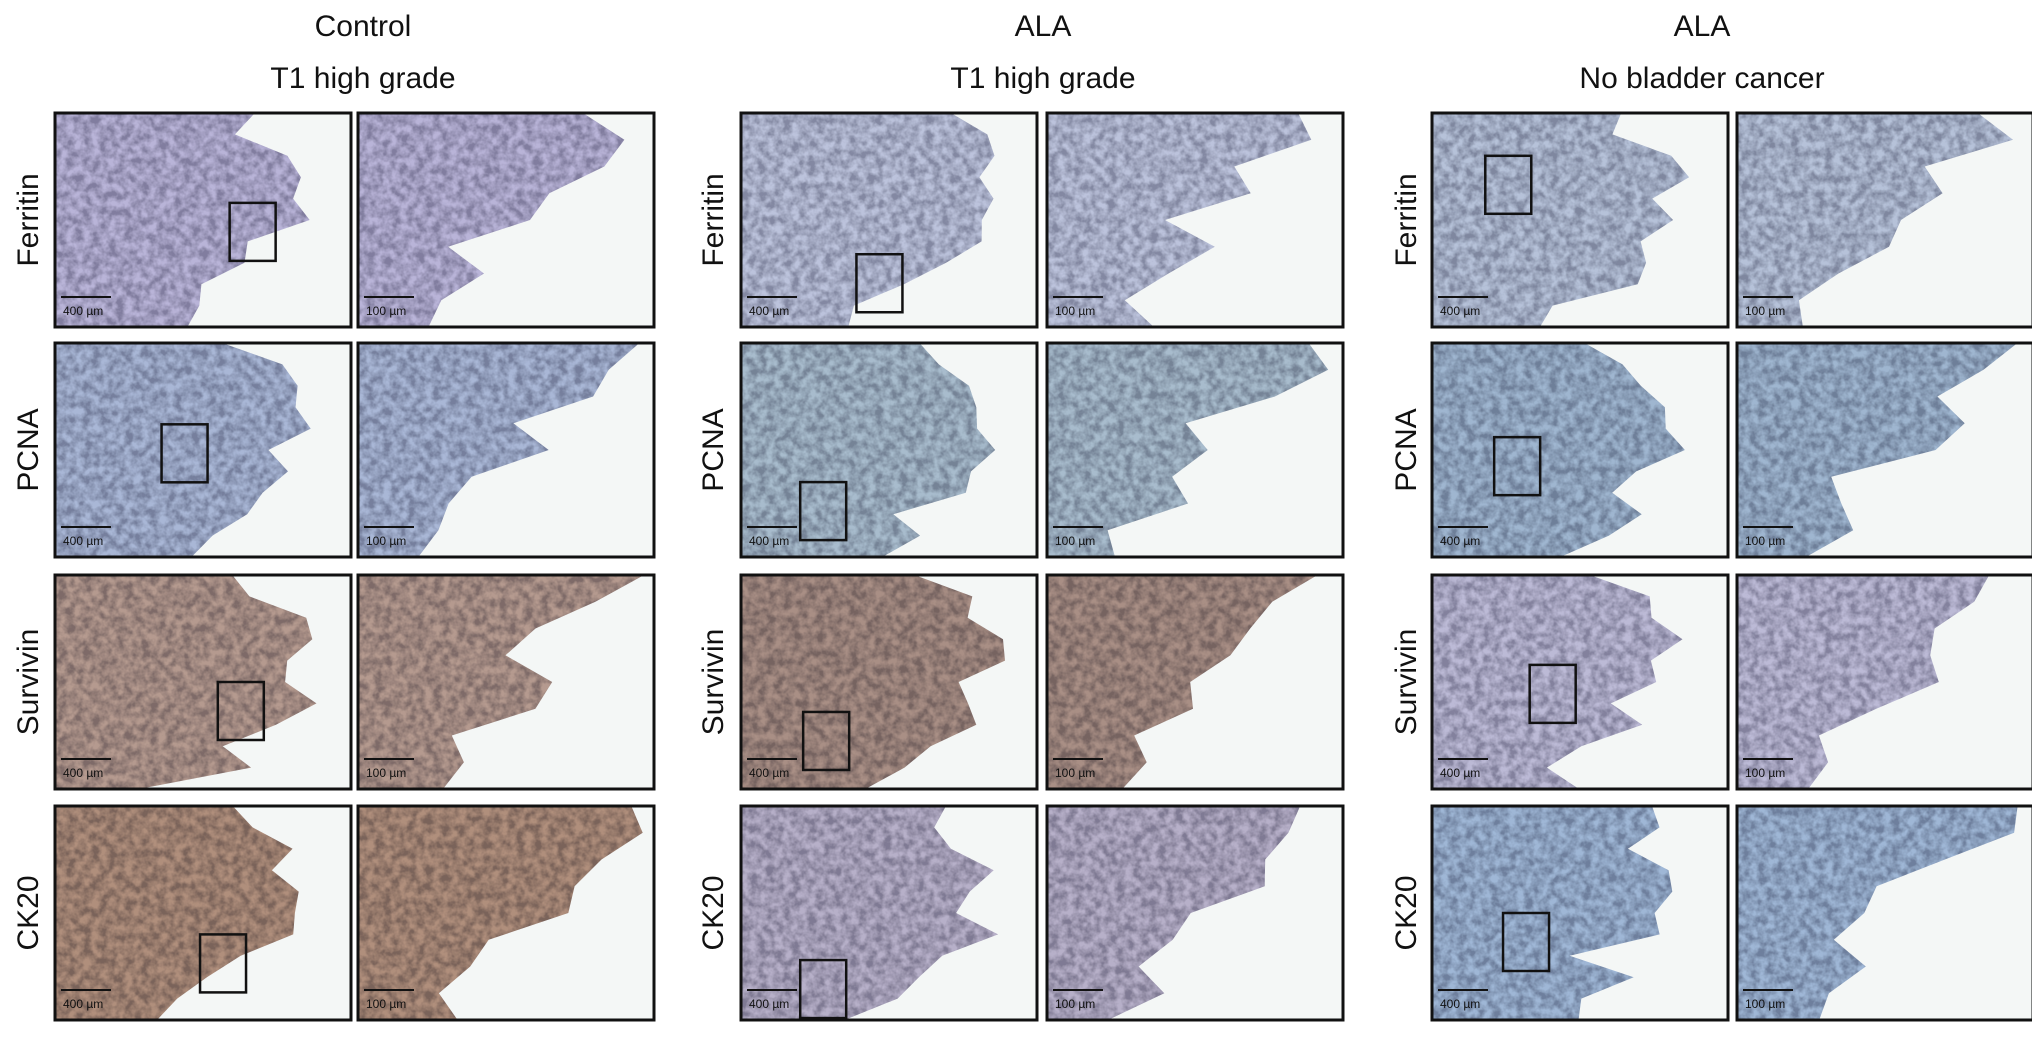 Image resolution: width=2032 pixels, height=1044 pixels. What do you see at coordinates (362, 78) in the screenshot?
I see `panel-subtitle: T1 high grade` at bounding box center [362, 78].